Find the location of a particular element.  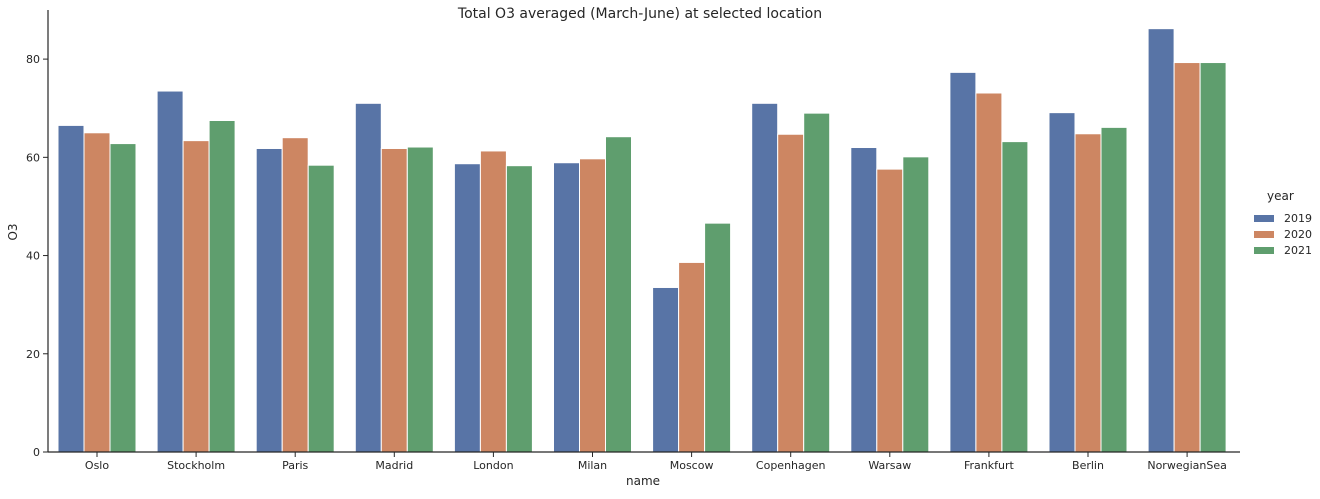

bar-paris-2021 is located at coordinates (321, 308).